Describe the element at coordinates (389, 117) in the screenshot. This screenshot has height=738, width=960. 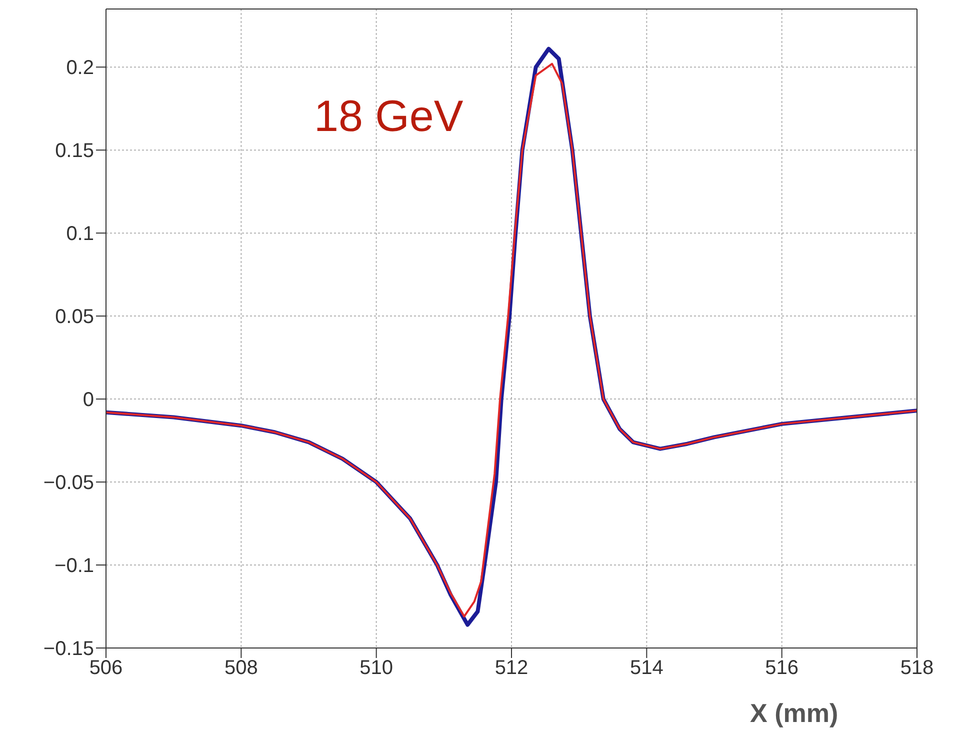
I see `annotation: 18 GeV` at that location.